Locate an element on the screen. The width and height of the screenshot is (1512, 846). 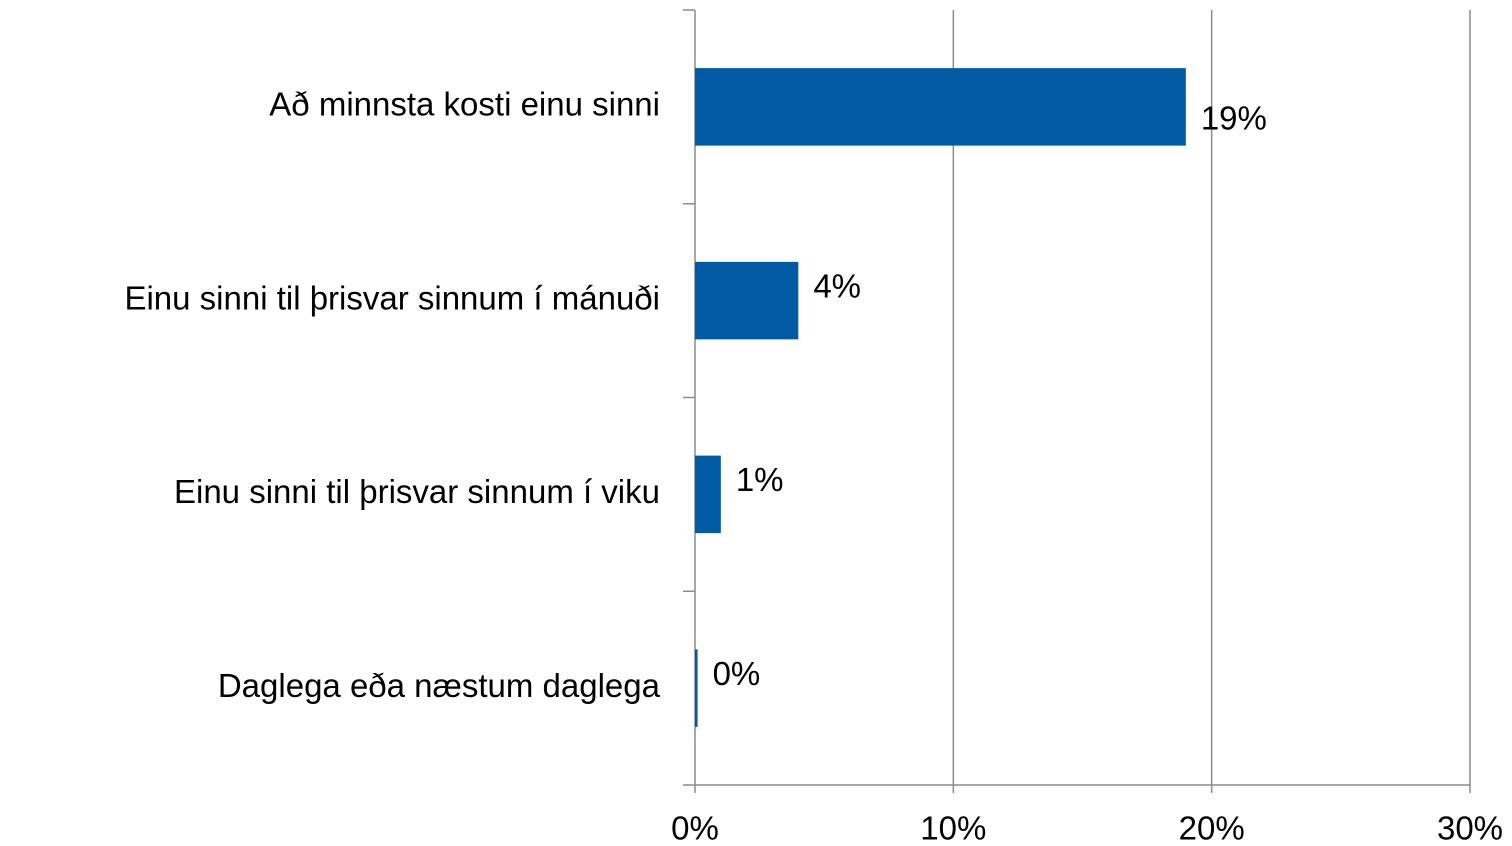
y-tick-label: Einu sinni til þrisvar sinnum í viku is located at coordinates (417, 491).